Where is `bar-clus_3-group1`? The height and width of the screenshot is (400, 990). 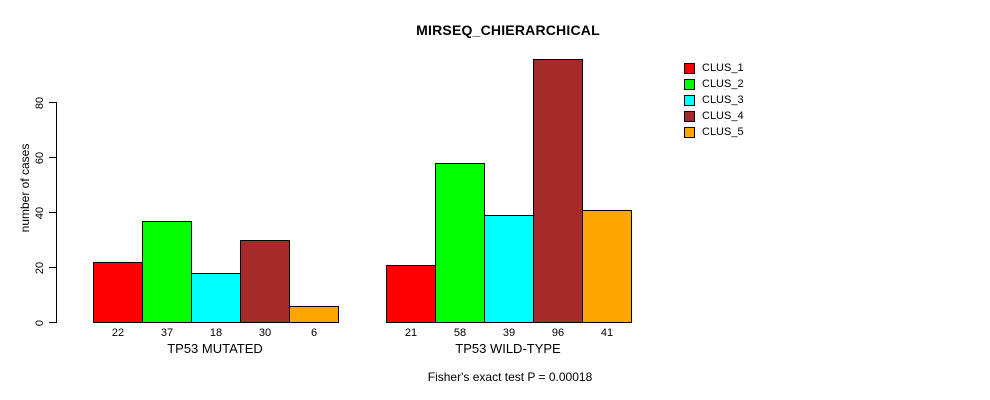 bar-clus_3-group1 is located at coordinates (216, 298).